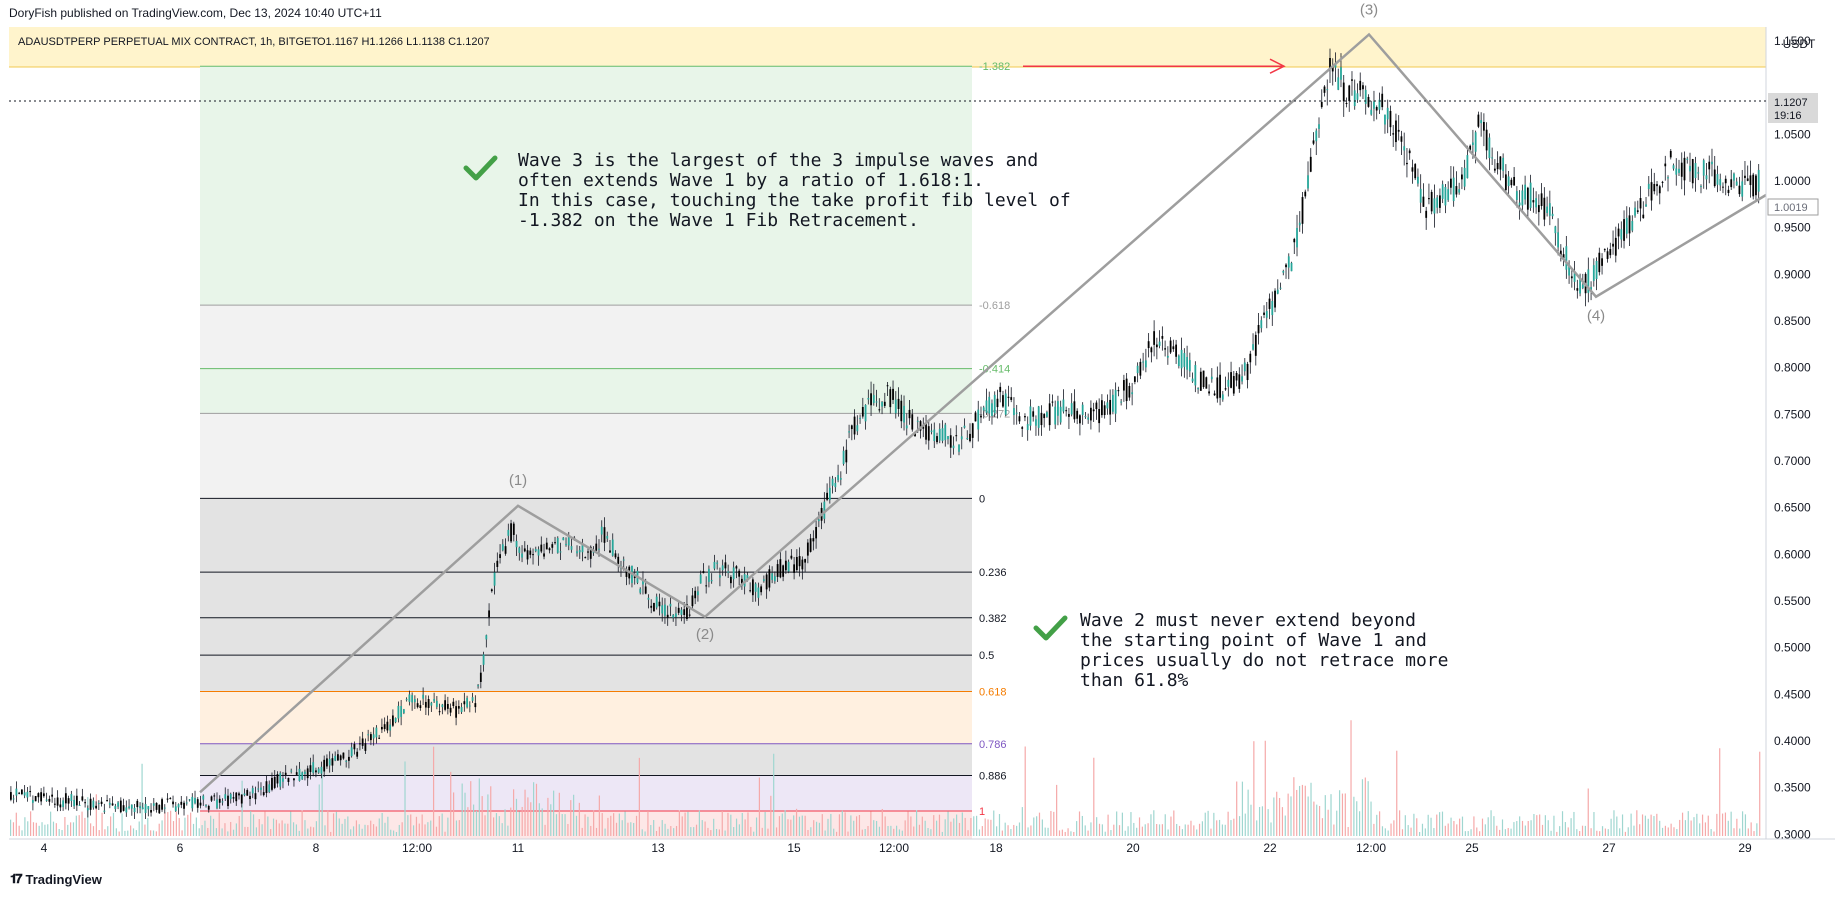 The image size is (1835, 897). Describe the element at coordinates (1799, 44) in the screenshot. I see `currency-label: USDT` at that location.